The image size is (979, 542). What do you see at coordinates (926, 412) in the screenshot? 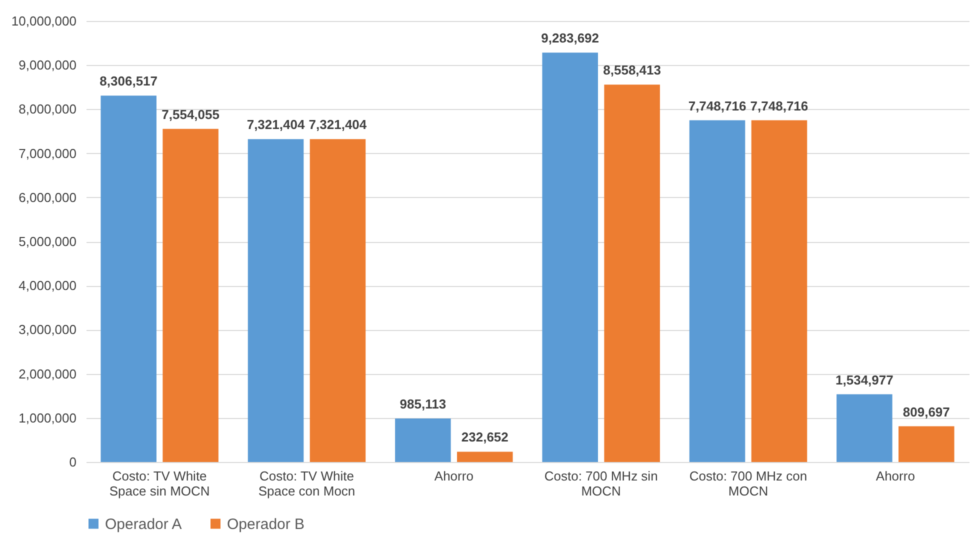
I see `data-label: 809,697` at bounding box center [926, 412].